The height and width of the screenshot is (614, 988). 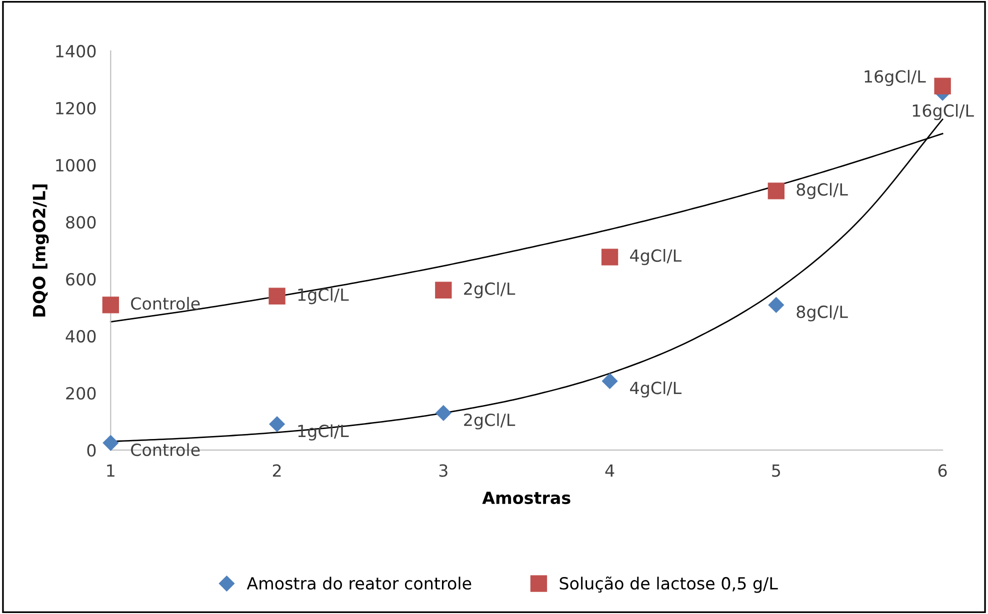 I want to click on y-tick-label: 400, so click(x=81, y=336).